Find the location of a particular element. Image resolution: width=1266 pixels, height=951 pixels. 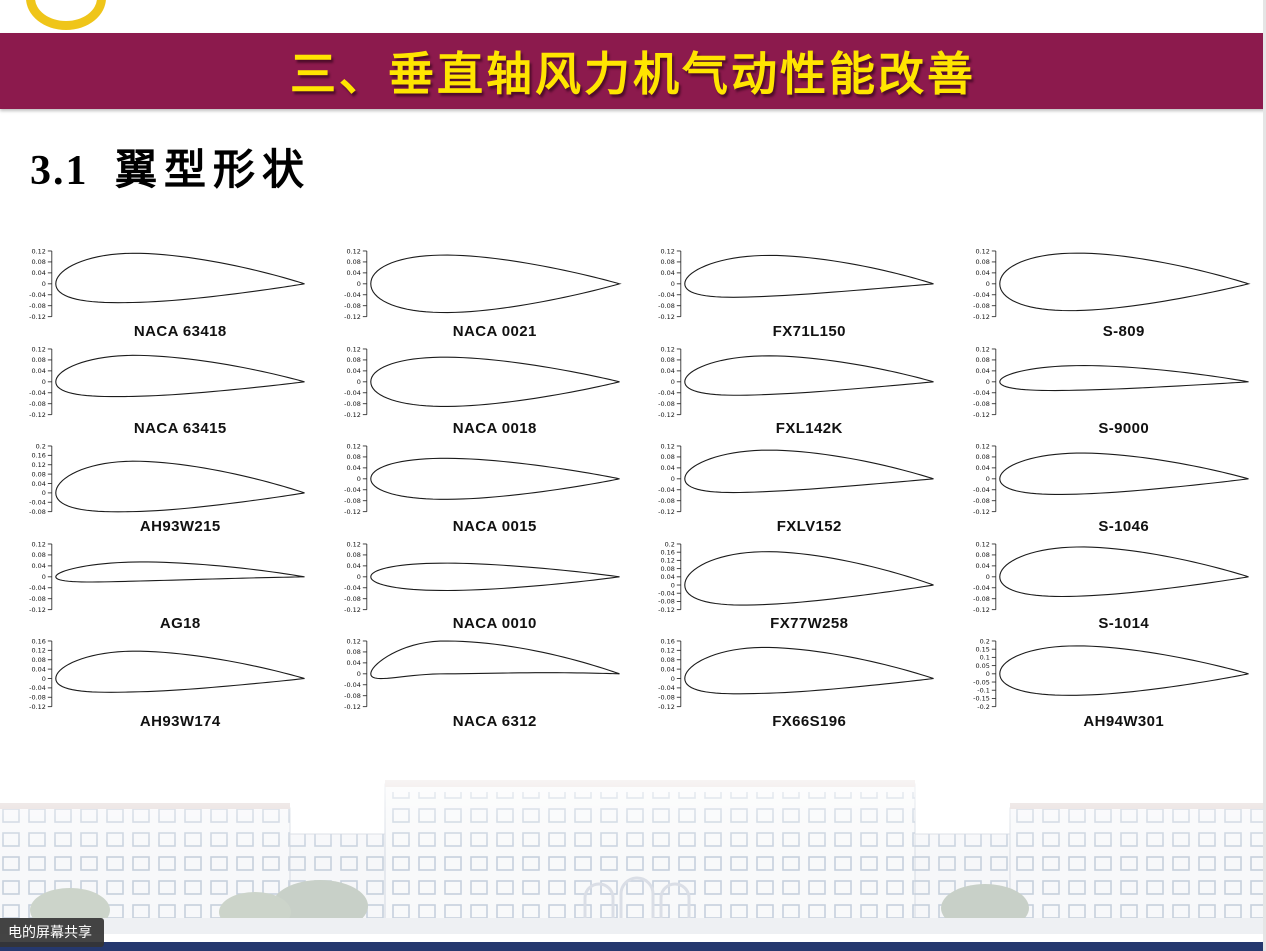

airfoil-label: NACA 0015 is located at coordinates (494, 526).